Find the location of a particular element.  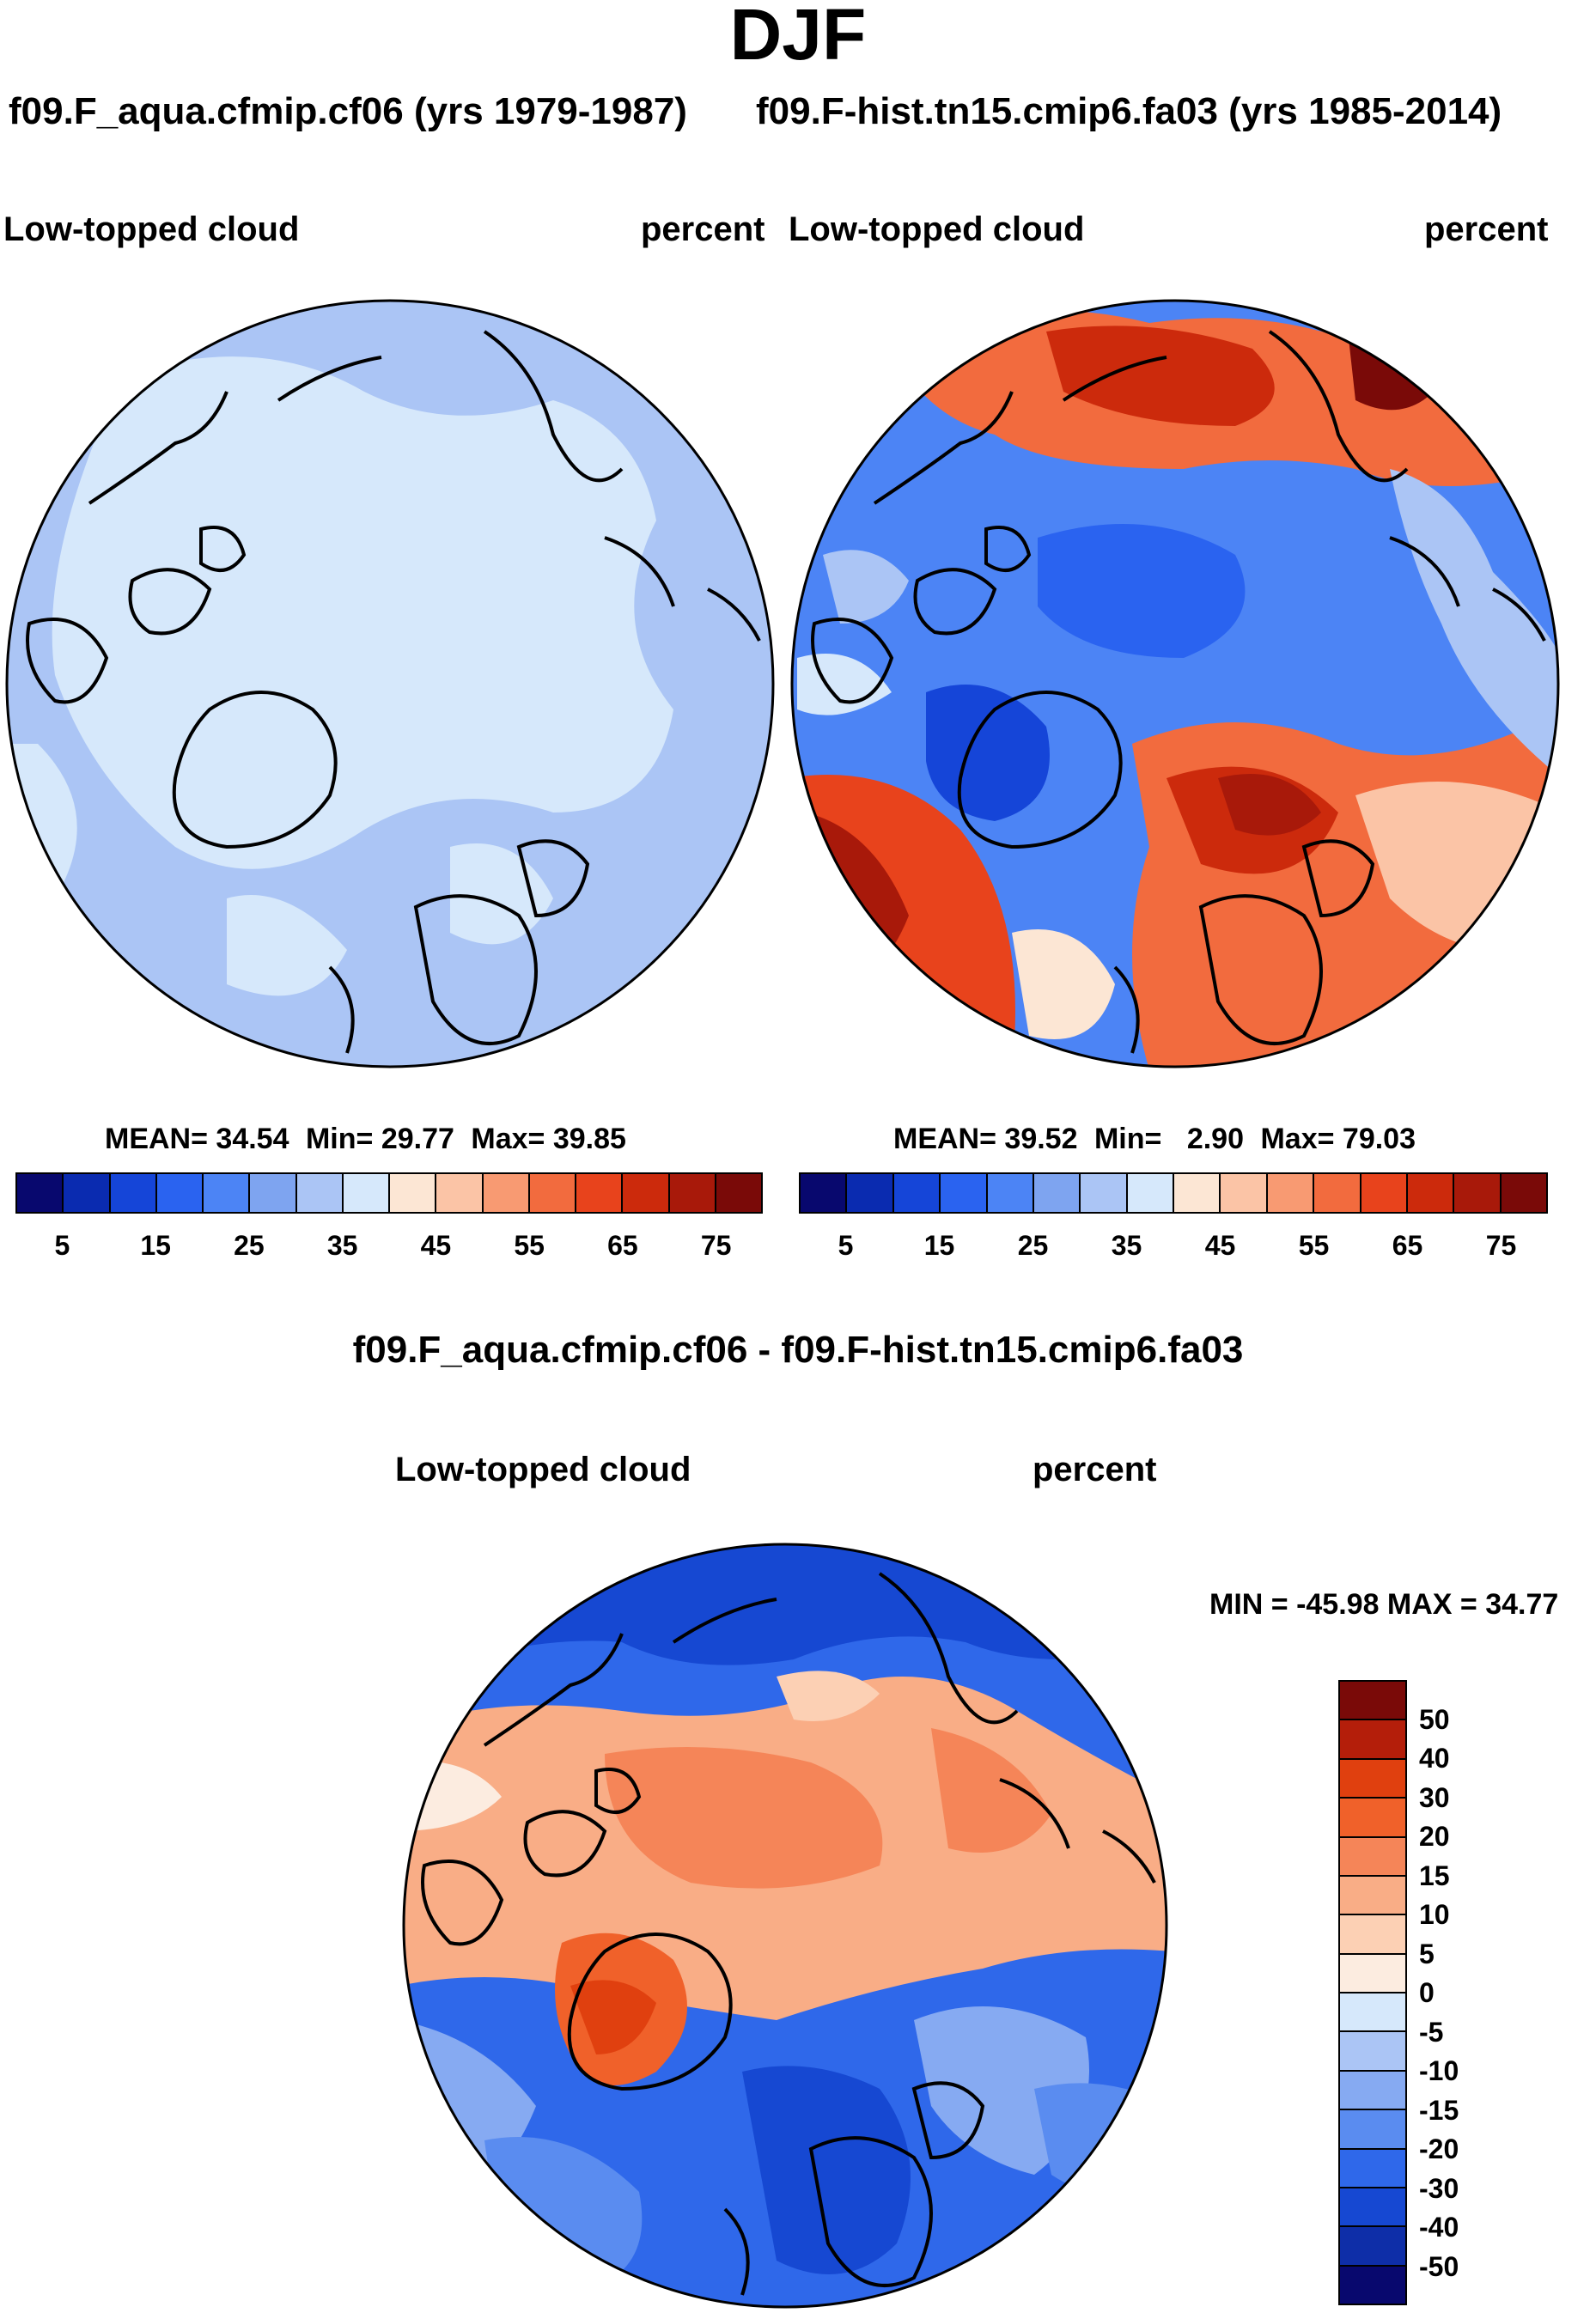

right-colorbar-tick-label: 45 is located at coordinates (1220, 1245).